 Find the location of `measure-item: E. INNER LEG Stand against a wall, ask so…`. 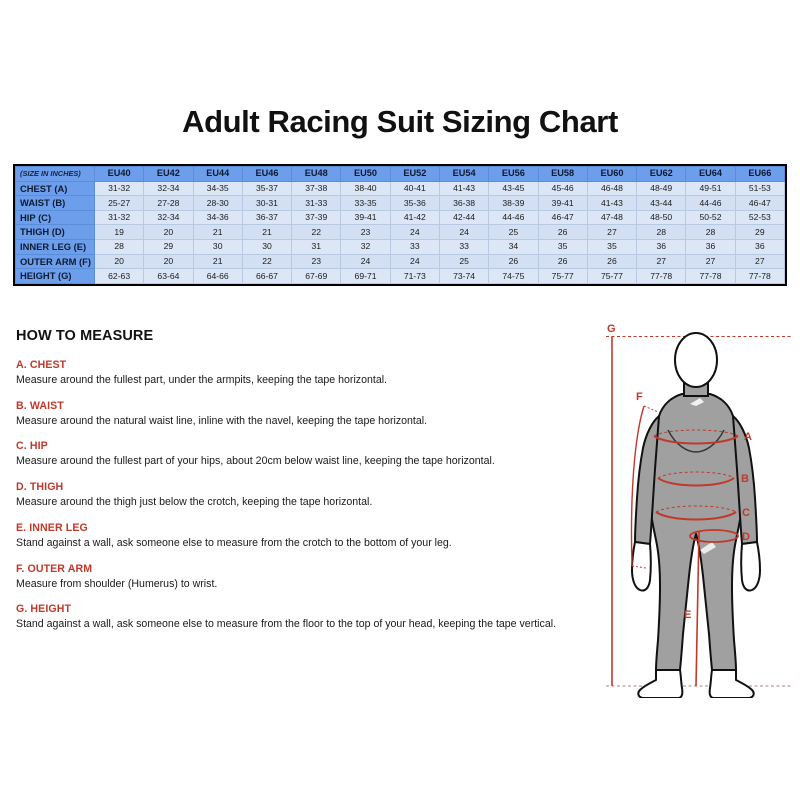

measure-item: E. INNER LEG Stand against a wall, ask so… is located at coordinates (306, 536).